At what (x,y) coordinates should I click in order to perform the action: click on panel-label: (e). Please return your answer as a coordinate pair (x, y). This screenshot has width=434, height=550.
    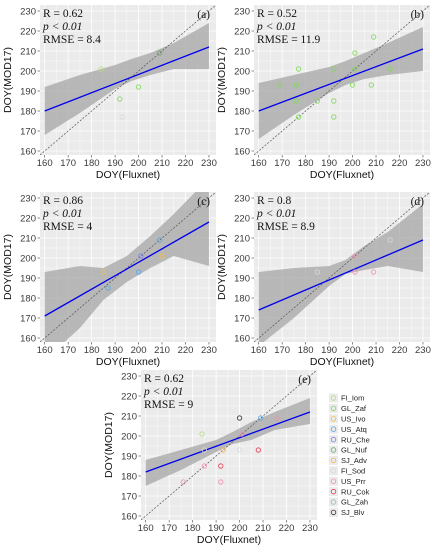
    Looking at the image, I should click on (304, 380).